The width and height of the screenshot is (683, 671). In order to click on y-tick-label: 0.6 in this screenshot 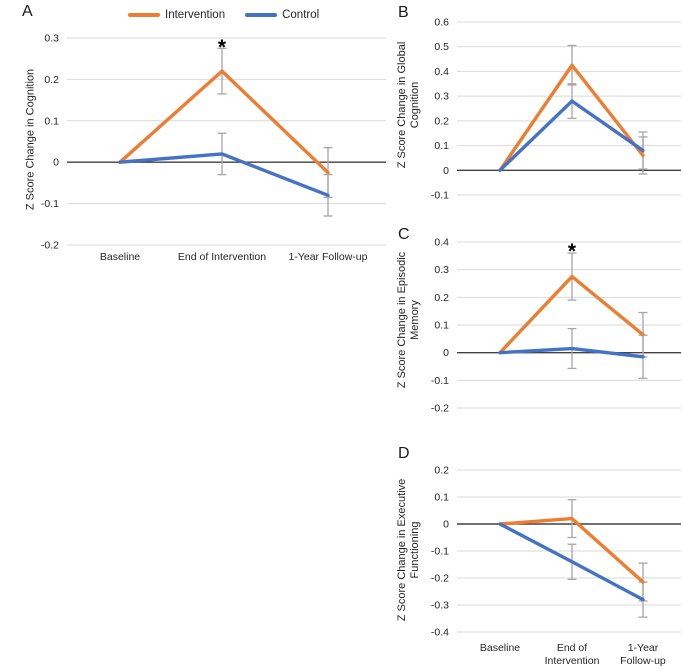, I will do `click(441, 23)`.